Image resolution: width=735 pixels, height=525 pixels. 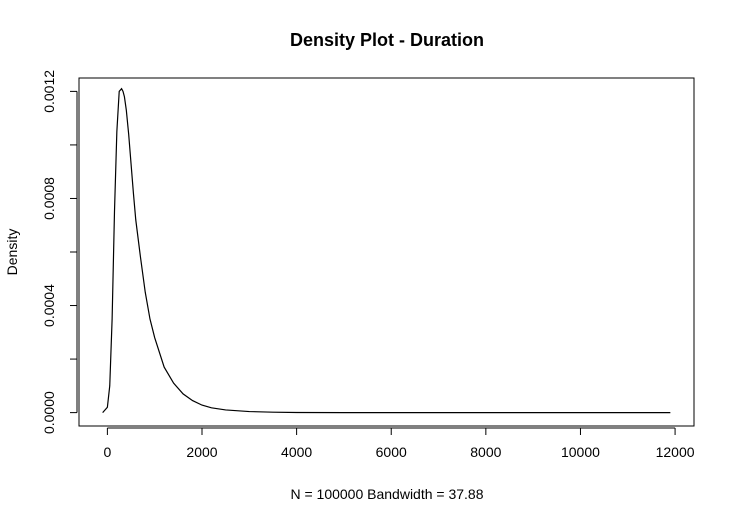 What do you see at coordinates (49, 91) in the screenshot?
I see `y-tick-label: 0.0012` at bounding box center [49, 91].